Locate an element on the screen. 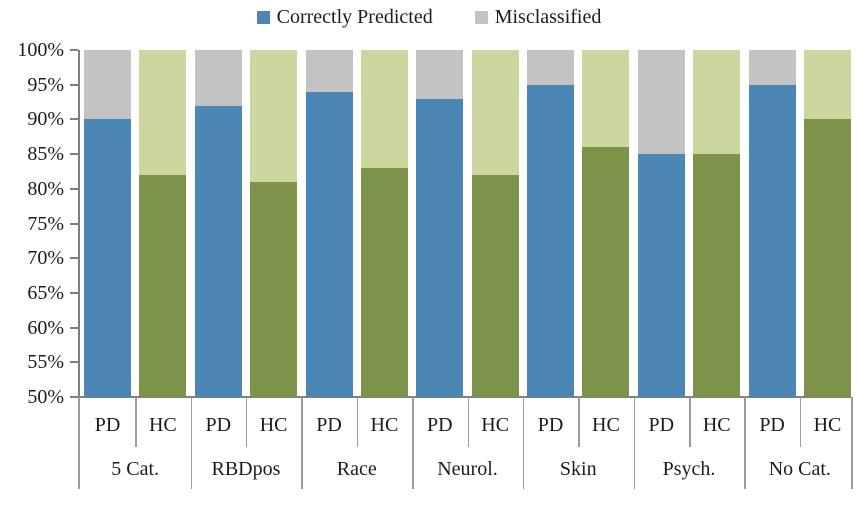 Image resolution: width=858 pixels, height=516 pixels. x-axis-group-label: Skin is located at coordinates (578, 469).